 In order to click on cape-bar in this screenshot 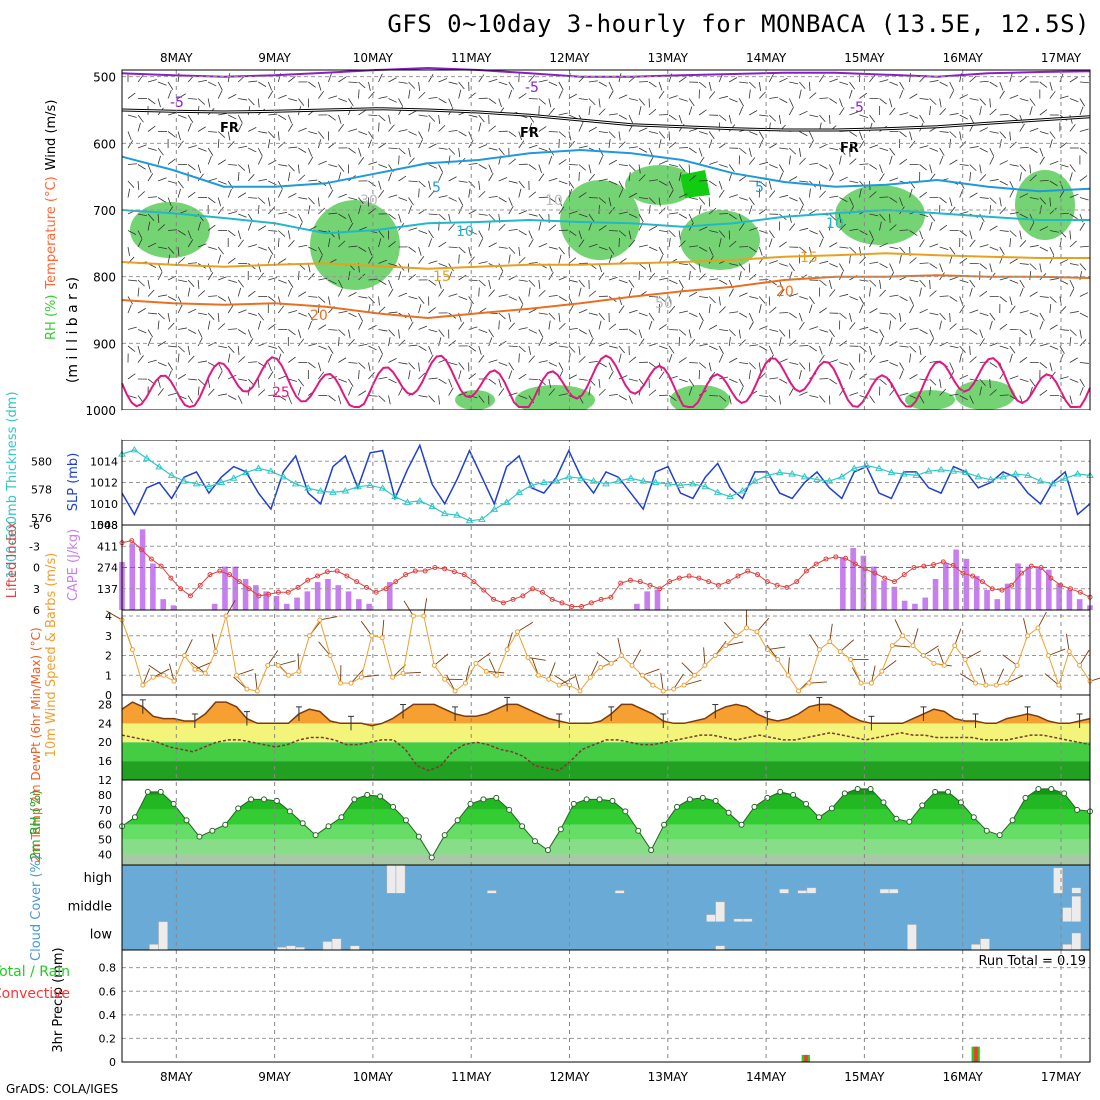, I will do `click(173, 607)`.